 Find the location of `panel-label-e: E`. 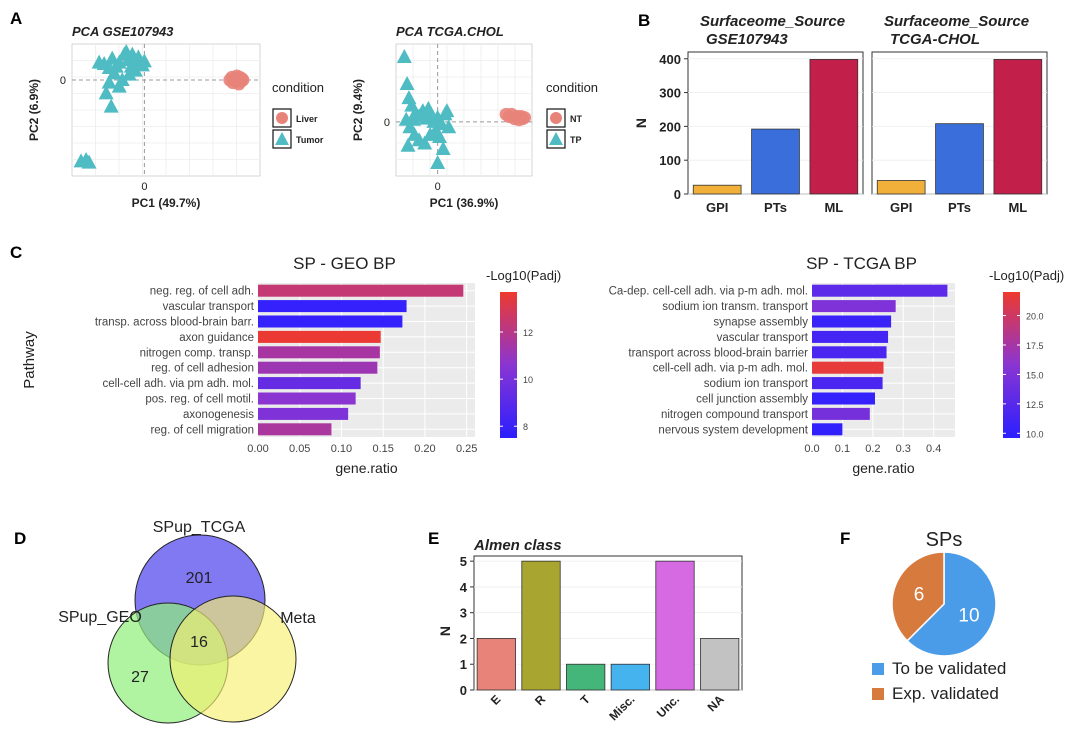

panel-label-e: E is located at coordinates (433, 538).